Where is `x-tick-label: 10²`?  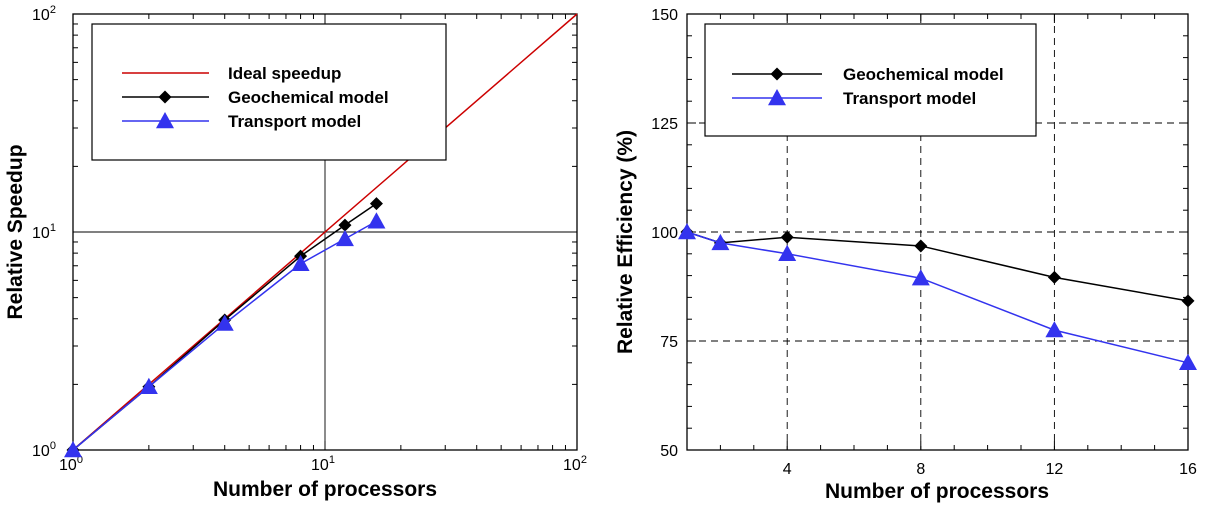
x-tick-label: 10² is located at coordinates (575, 464).